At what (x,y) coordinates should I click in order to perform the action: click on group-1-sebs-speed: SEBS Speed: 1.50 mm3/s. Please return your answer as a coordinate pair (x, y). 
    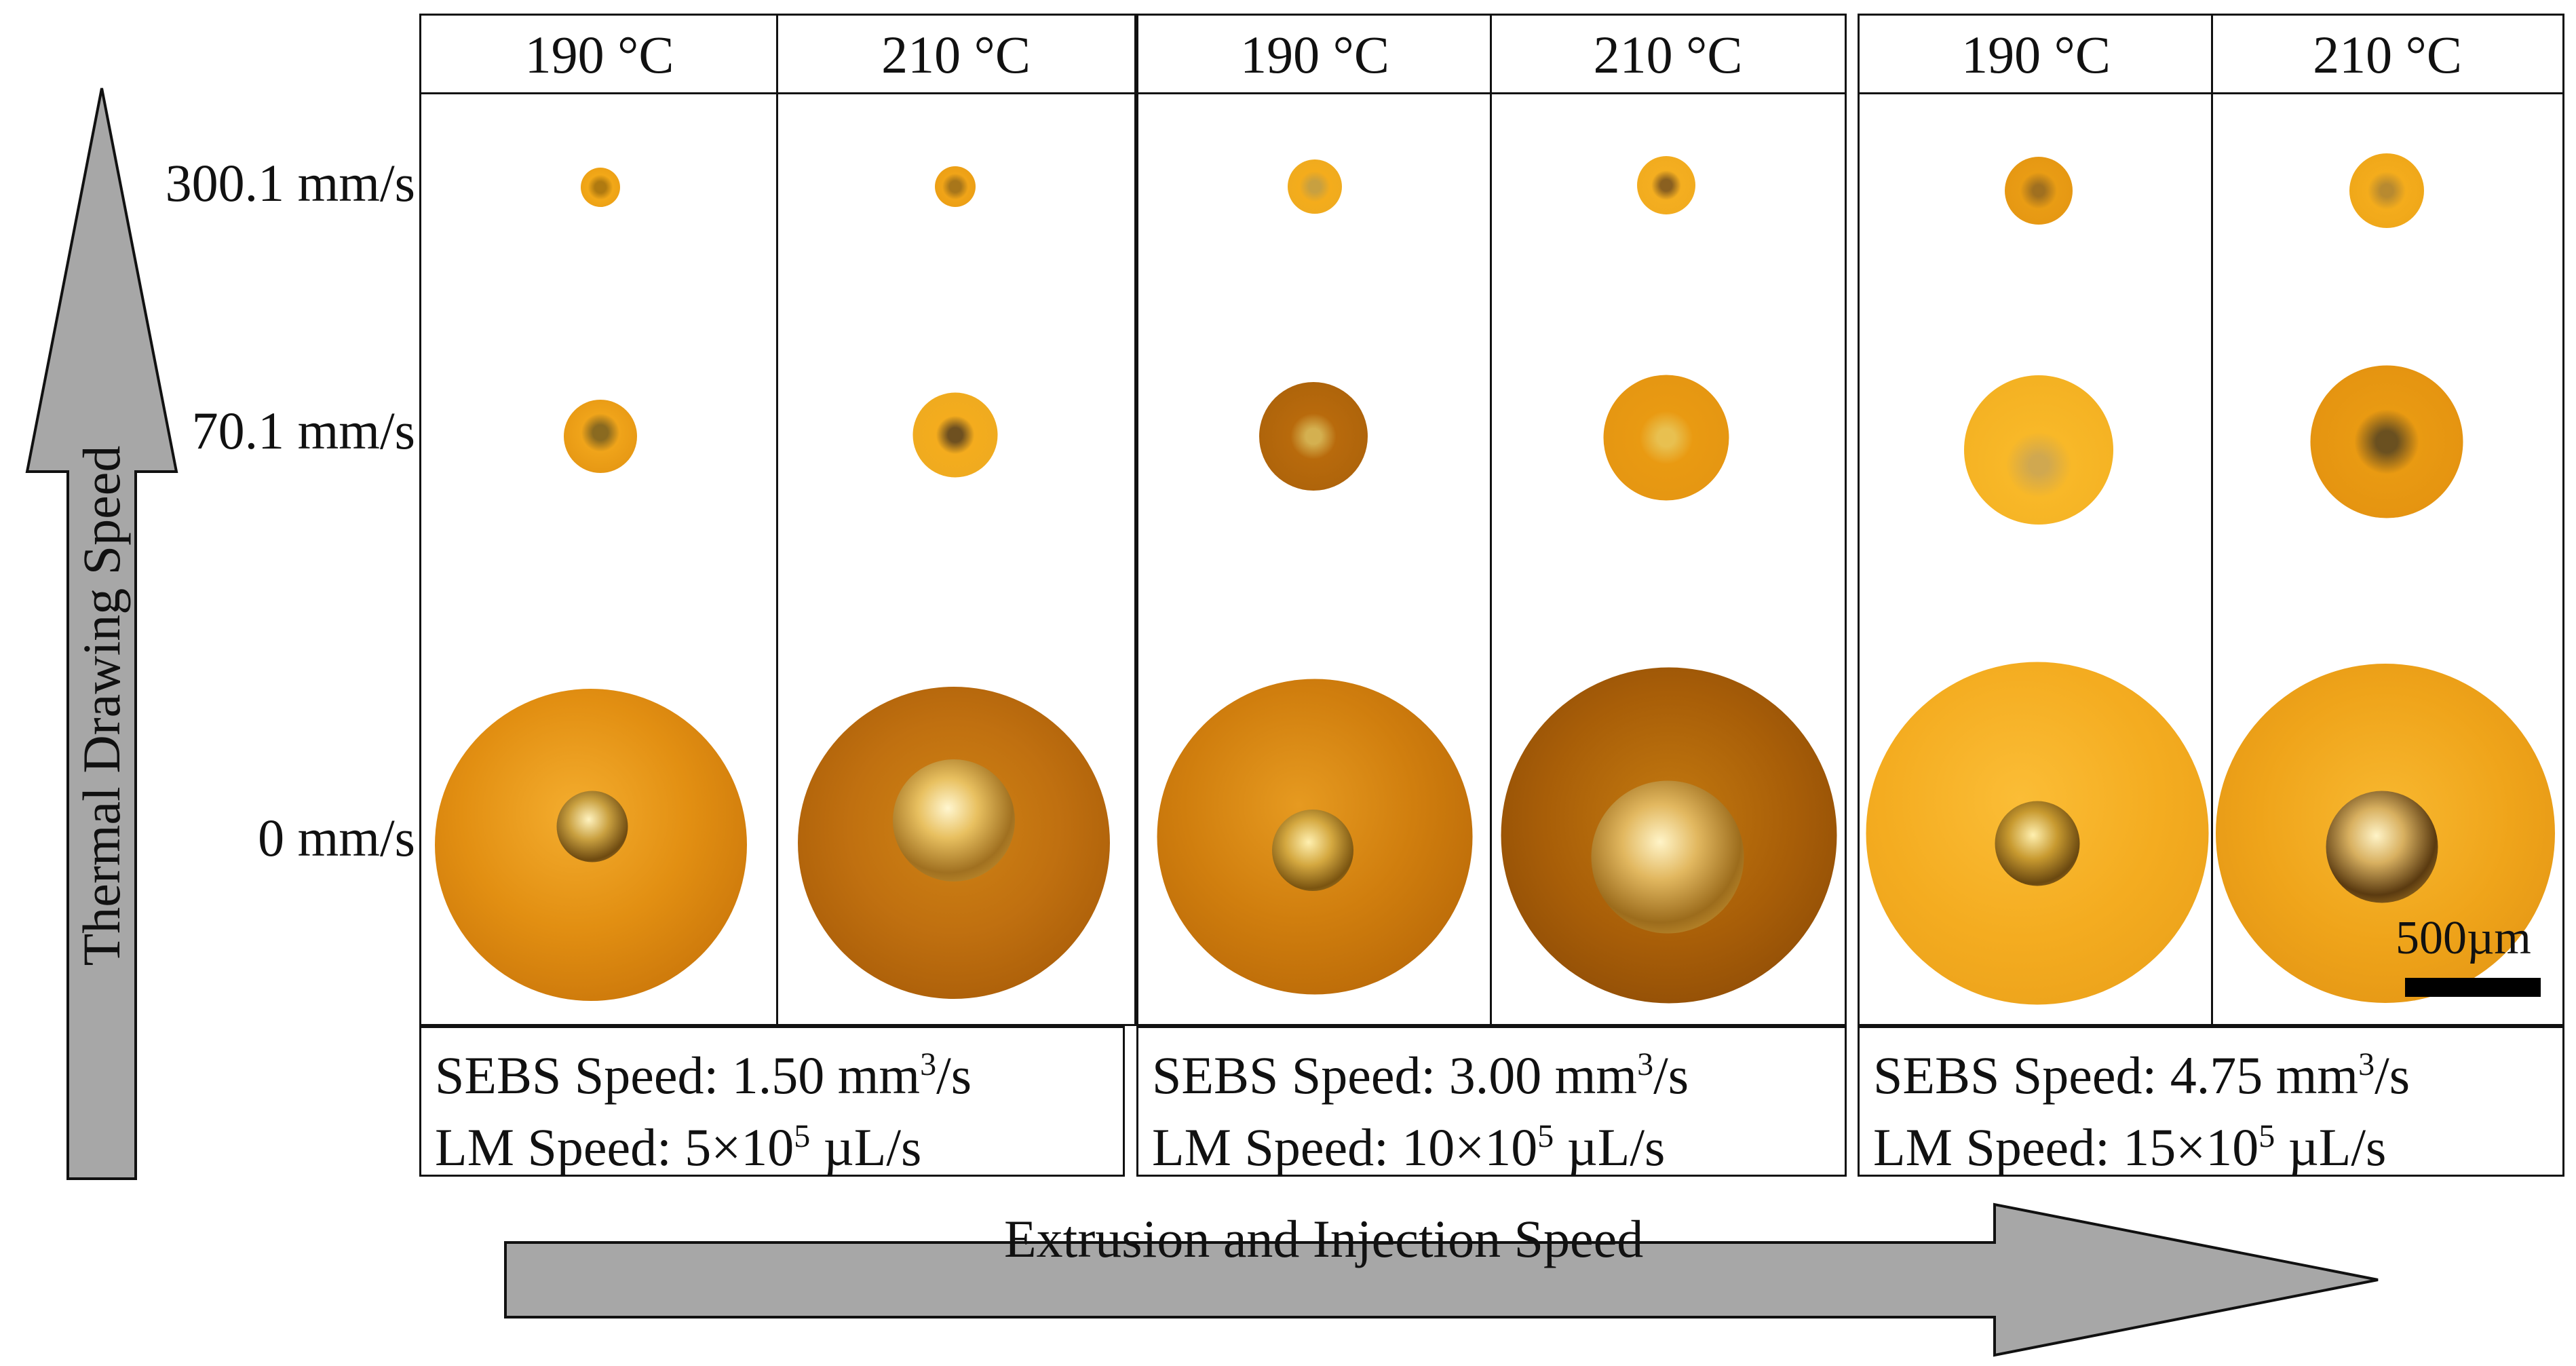
    Looking at the image, I should click on (703, 1075).